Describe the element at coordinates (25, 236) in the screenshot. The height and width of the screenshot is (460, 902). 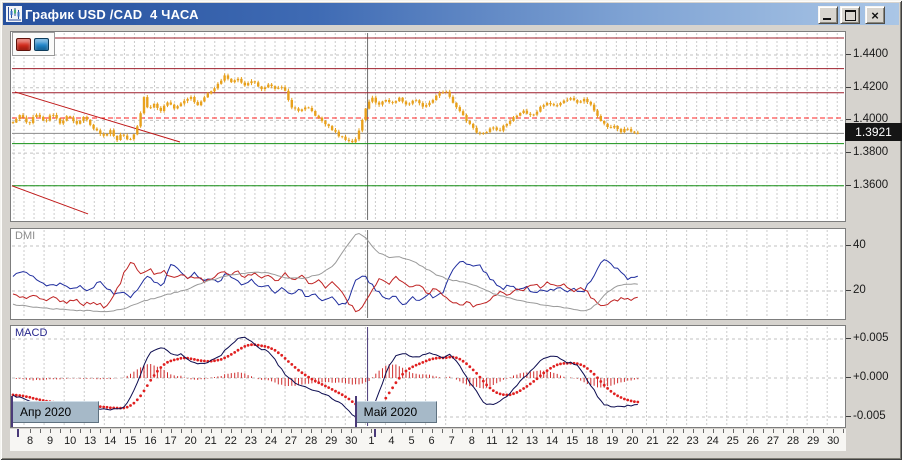
I see `dmi-indicator-label: DMI` at that location.